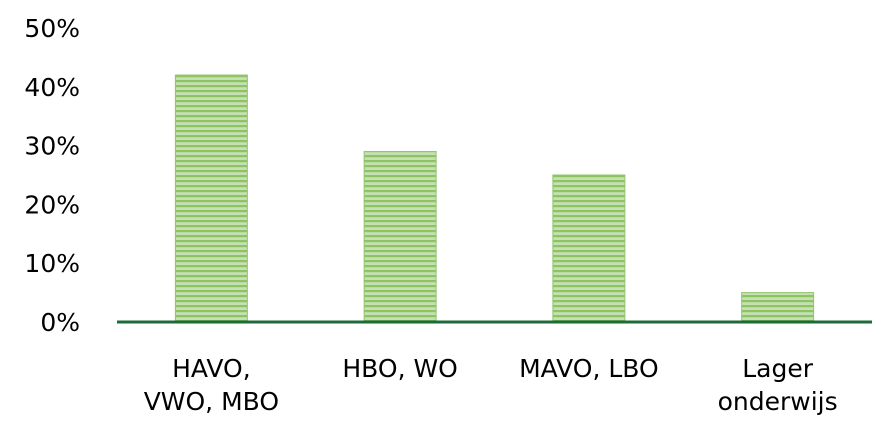  I want to click on x-tick-label: MAVO, LBO, so click(589, 368).